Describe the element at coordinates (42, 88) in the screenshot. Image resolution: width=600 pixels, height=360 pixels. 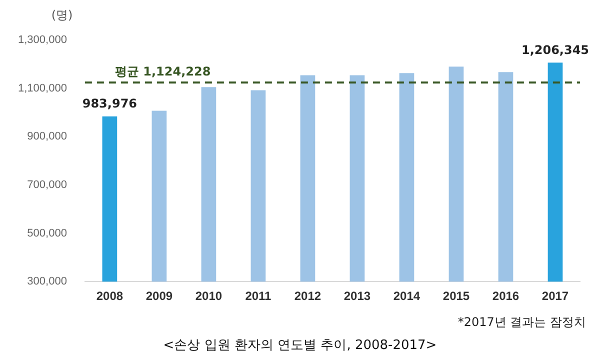
I see `y-tick-label: 1,100,000` at that location.